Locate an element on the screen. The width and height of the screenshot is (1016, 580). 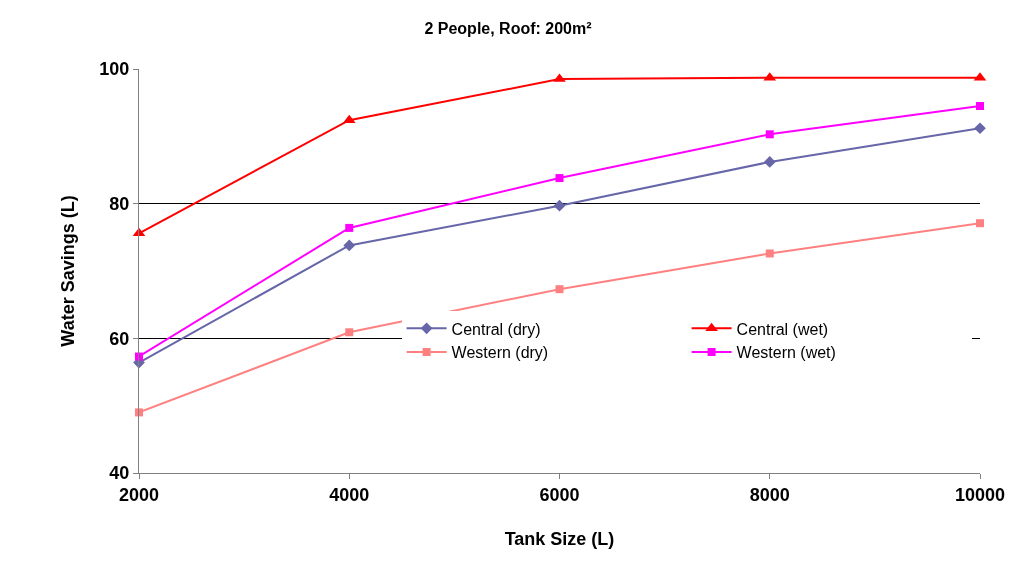
x-tick-label: 6000 is located at coordinates (559, 494).